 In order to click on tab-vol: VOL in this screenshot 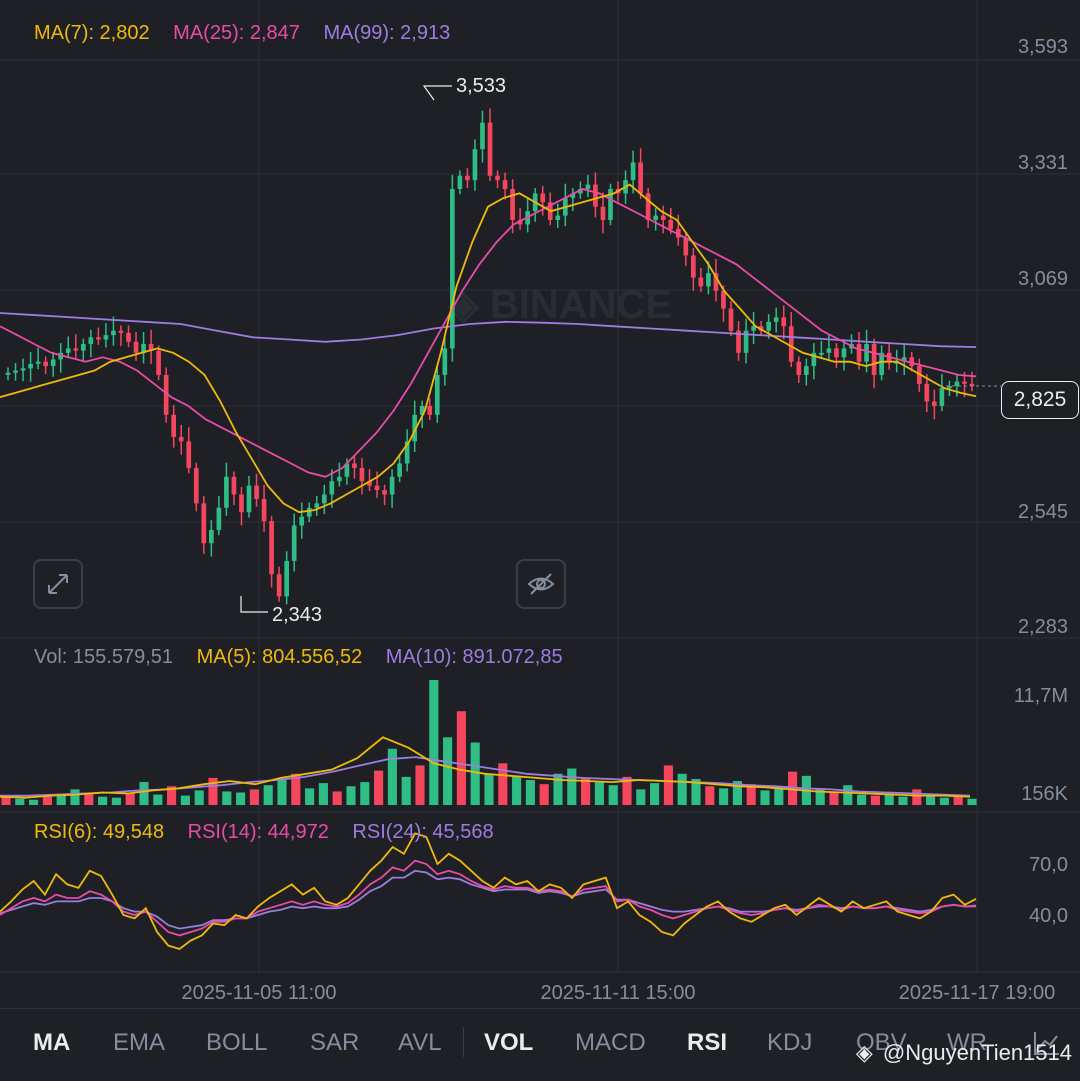, I will do `click(509, 1042)`.